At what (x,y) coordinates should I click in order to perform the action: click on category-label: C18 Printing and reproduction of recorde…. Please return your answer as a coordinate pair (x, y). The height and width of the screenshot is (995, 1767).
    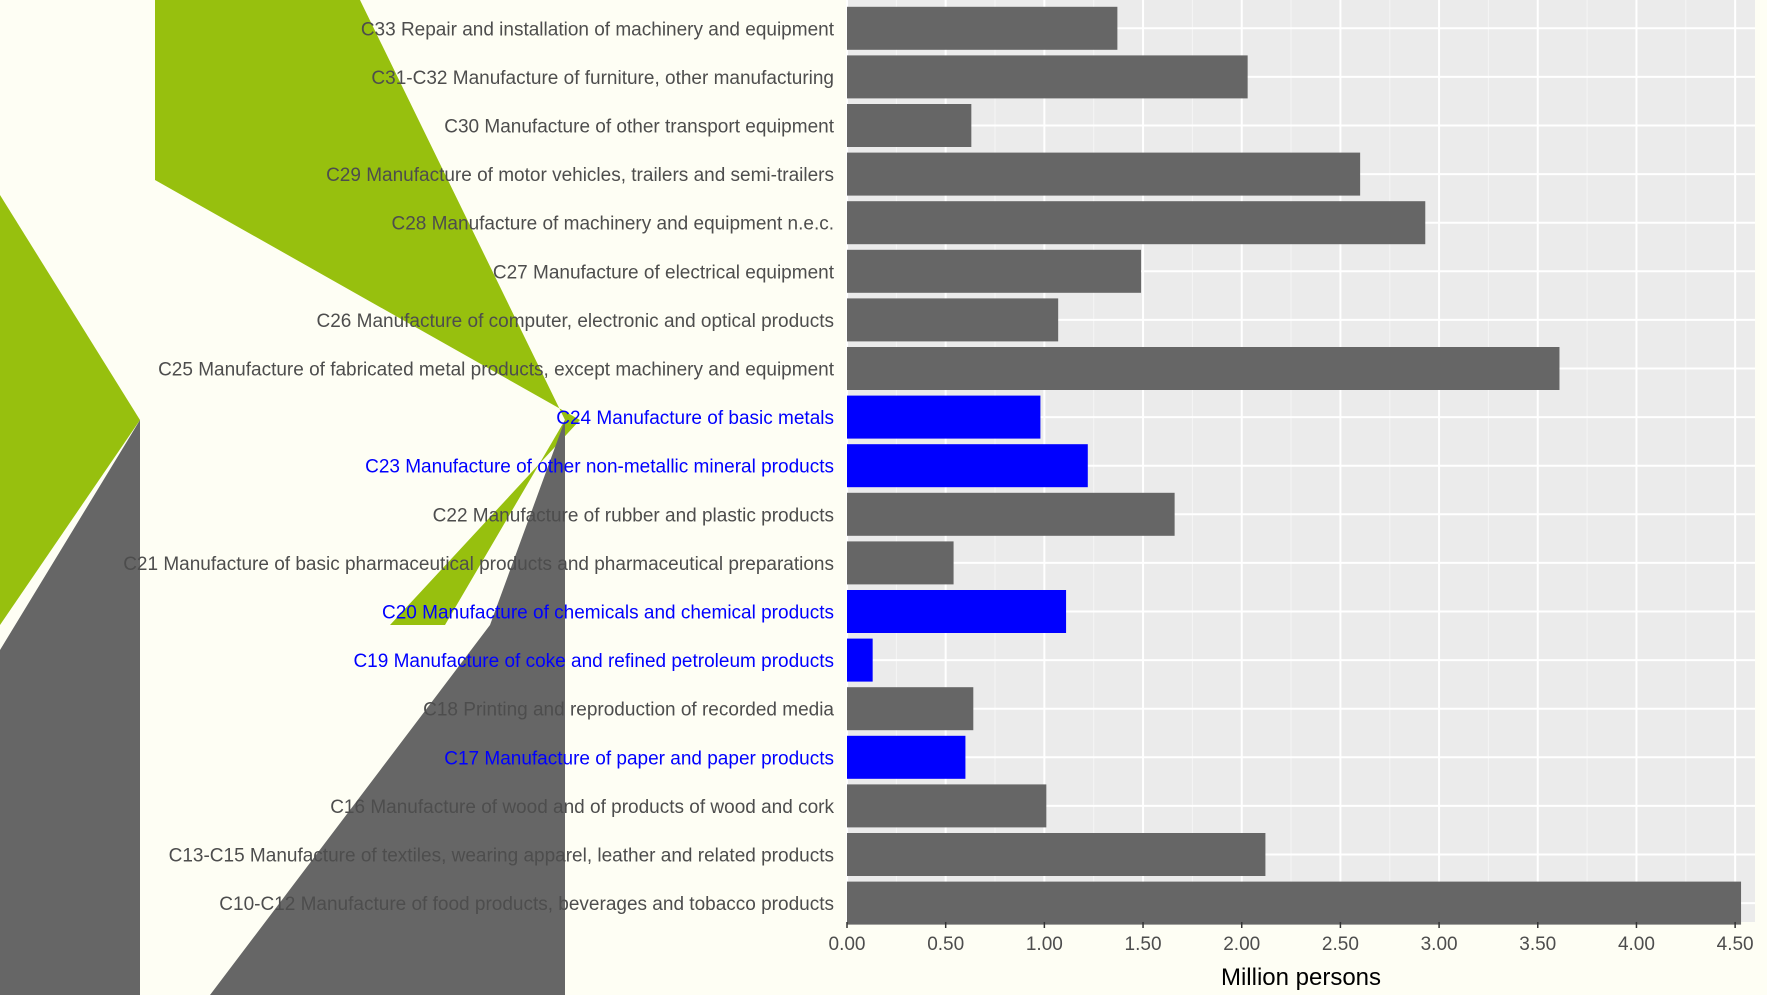
    Looking at the image, I should click on (628, 710).